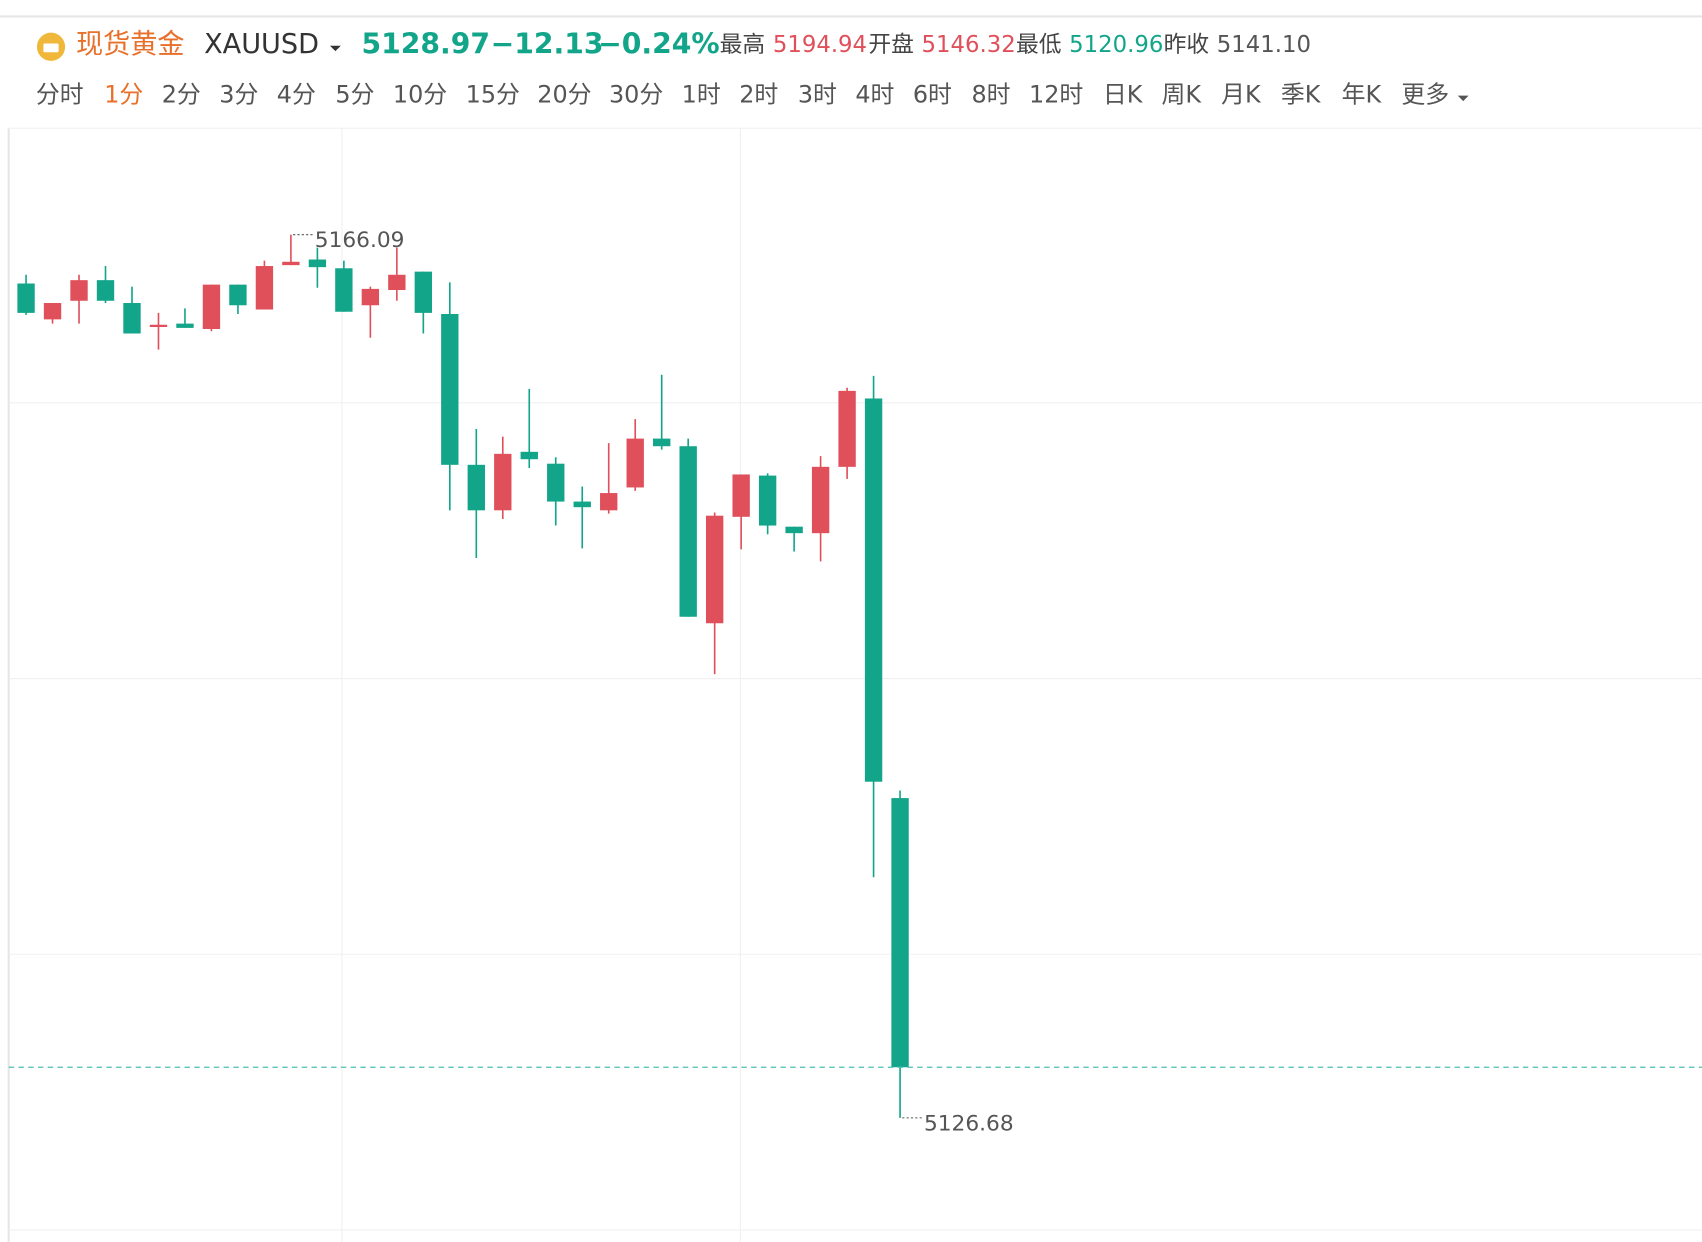  What do you see at coordinates (564, 95) in the screenshot?
I see `interval-tab: 20分` at bounding box center [564, 95].